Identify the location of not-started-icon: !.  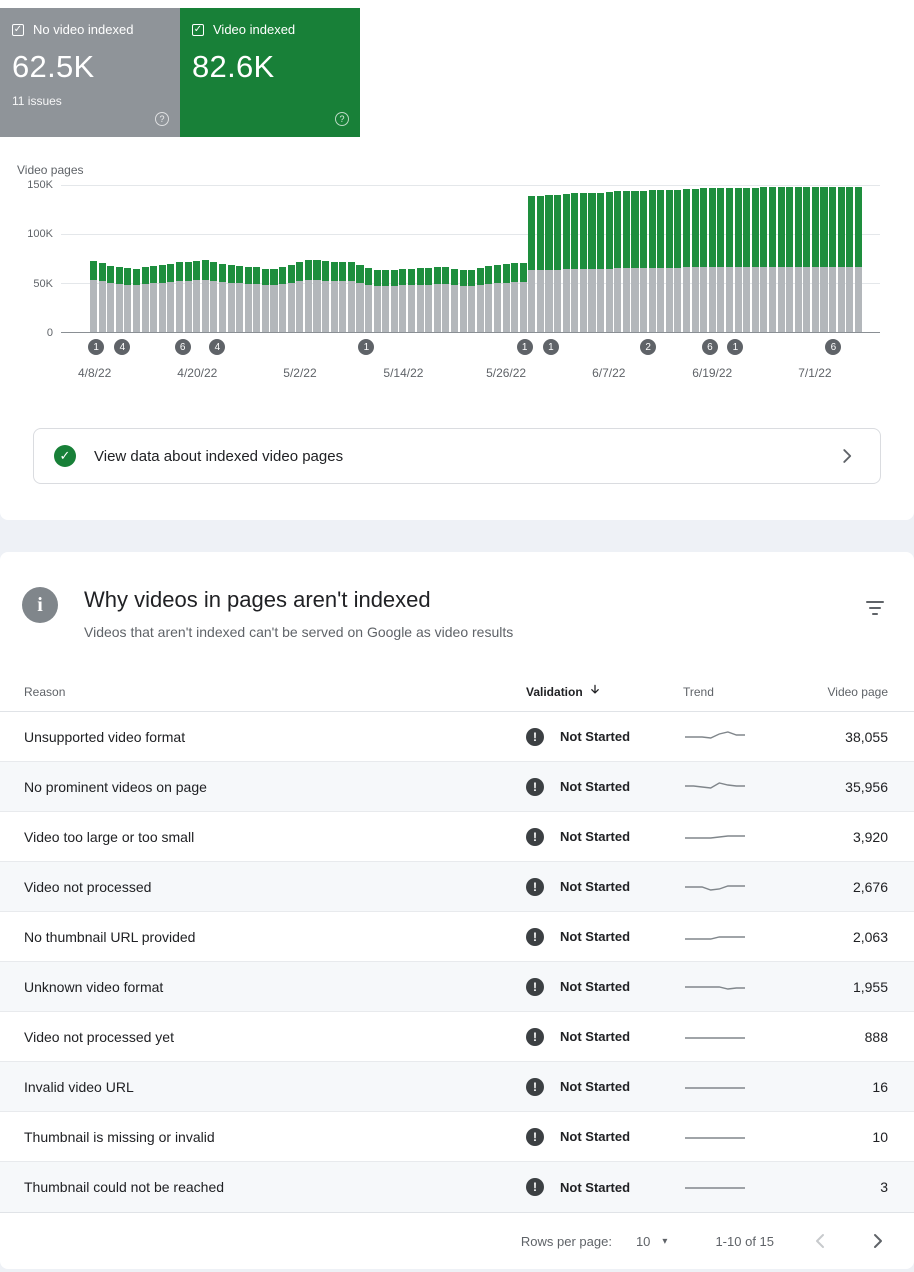
(535, 1036).